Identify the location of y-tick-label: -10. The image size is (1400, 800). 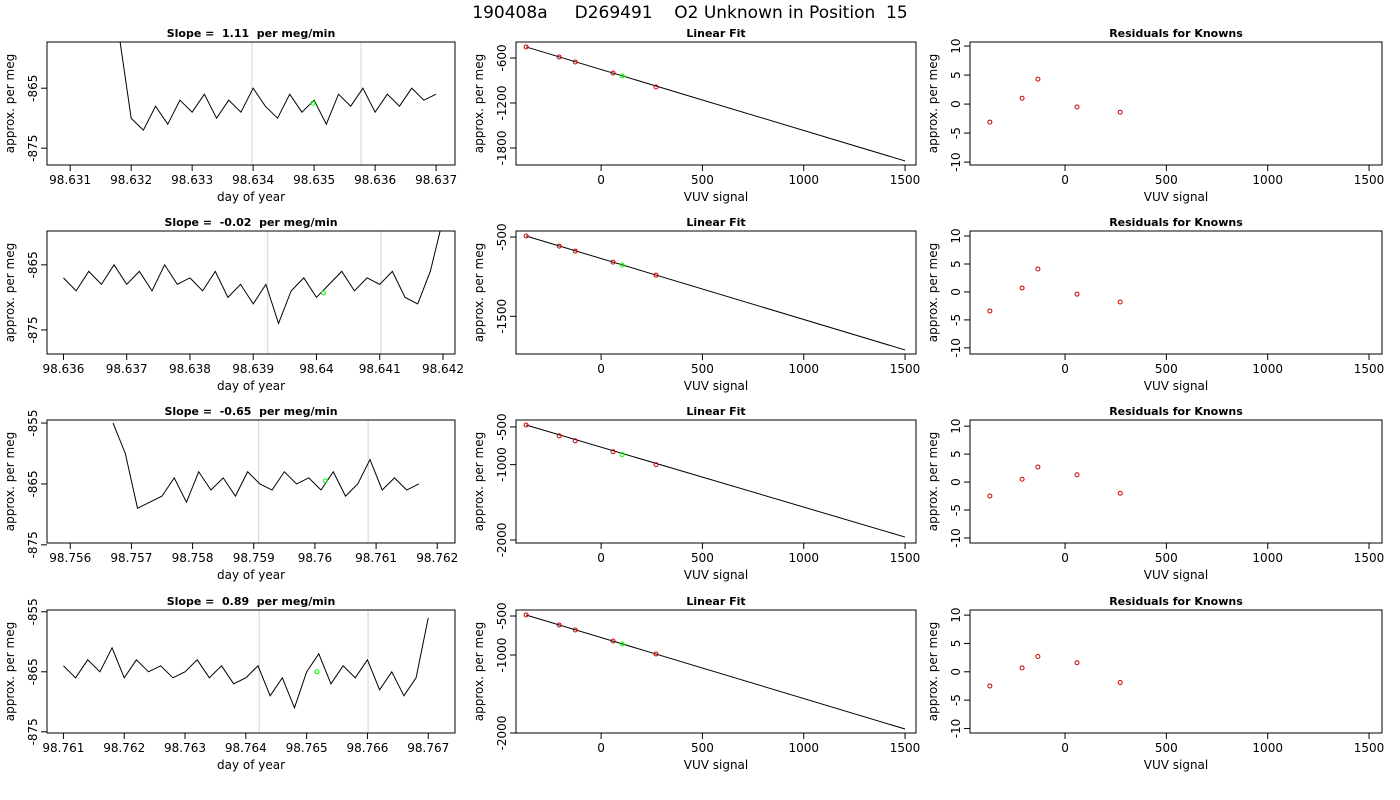
(956, 348).